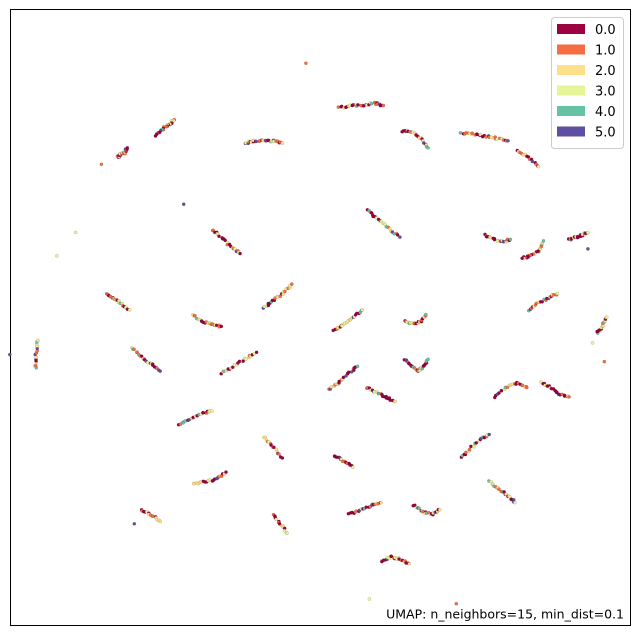  What do you see at coordinates (605, 133) in the screenshot?
I see `legend-label: 5.0` at bounding box center [605, 133].